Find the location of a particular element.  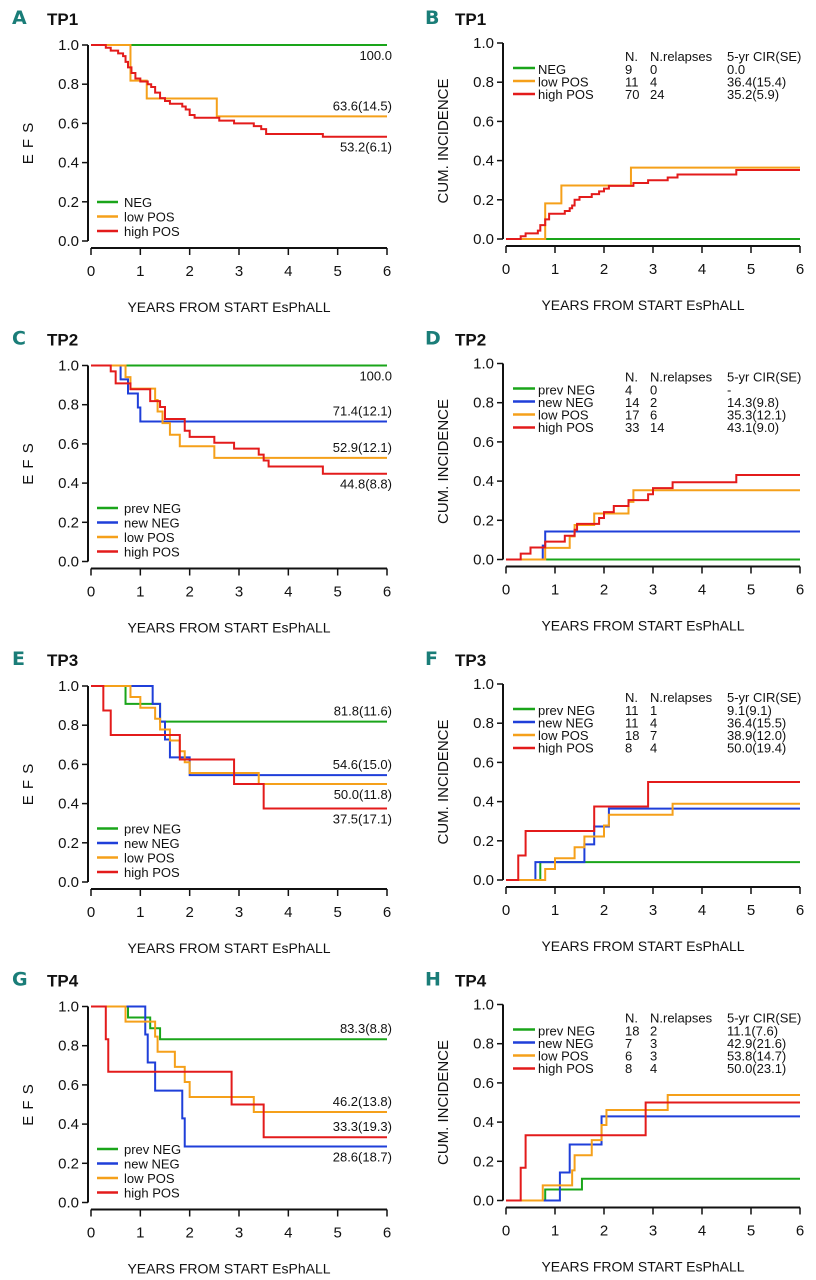

table-cell-cir: 0.0 is located at coordinates (736, 69).